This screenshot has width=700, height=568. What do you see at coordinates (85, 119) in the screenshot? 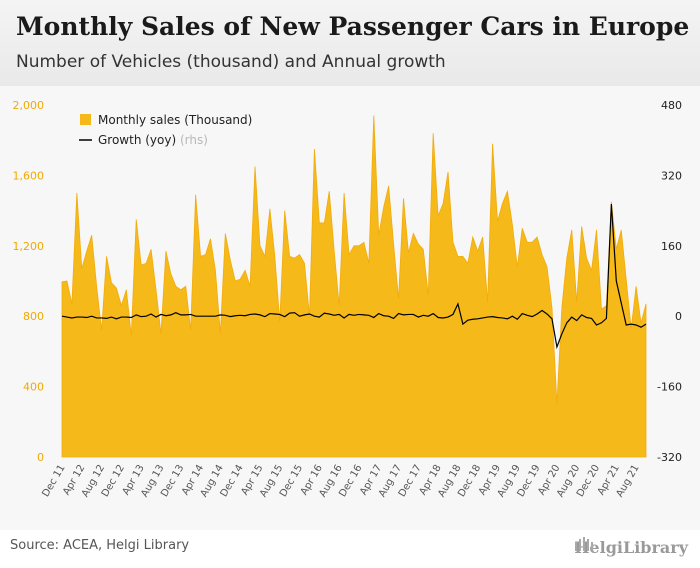
I see `legend-sales-swatch` at bounding box center [85, 119].